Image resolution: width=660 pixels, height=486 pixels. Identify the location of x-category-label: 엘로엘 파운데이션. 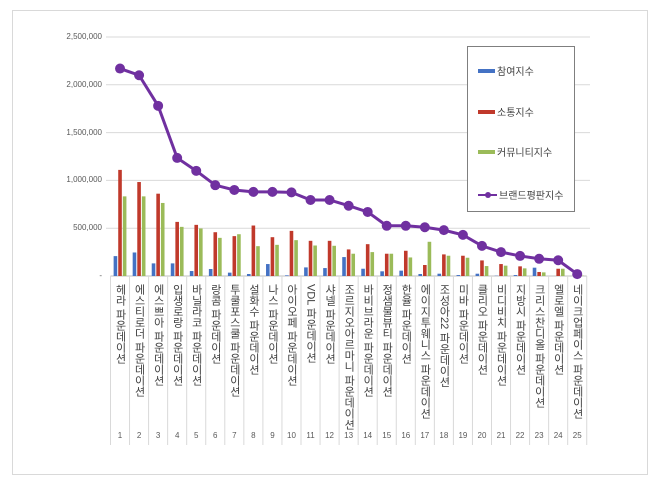
(558, 330).